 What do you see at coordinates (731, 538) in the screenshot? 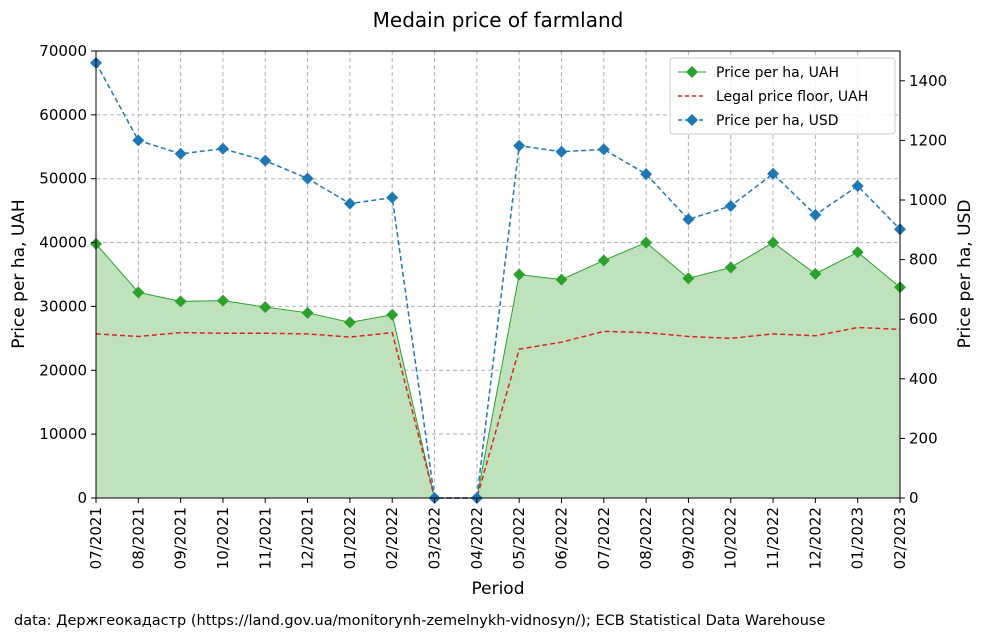
I see `x-tick-label: 10/2022` at bounding box center [731, 538].